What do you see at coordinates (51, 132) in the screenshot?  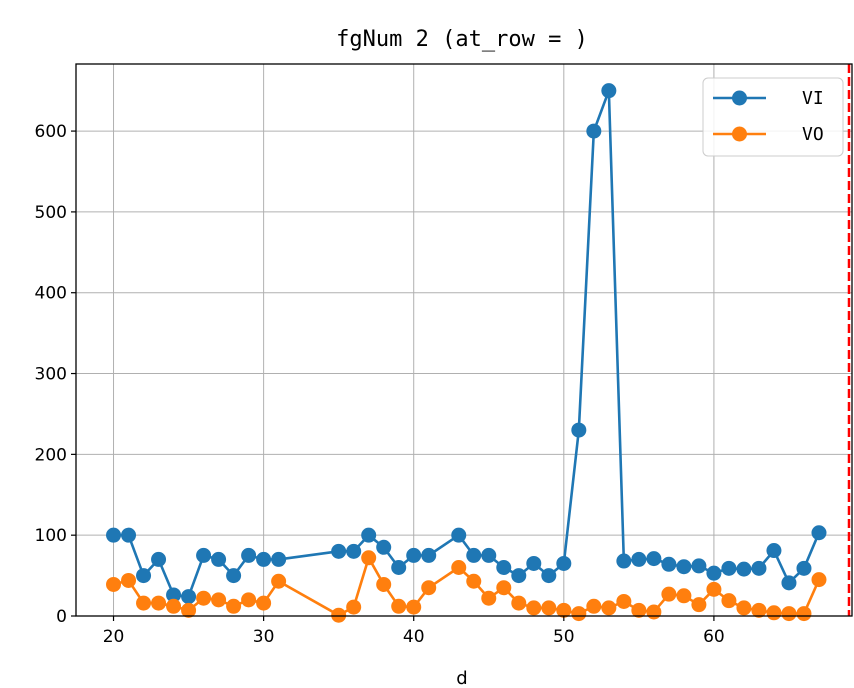 I see `y-tick-label: 600` at bounding box center [51, 132].